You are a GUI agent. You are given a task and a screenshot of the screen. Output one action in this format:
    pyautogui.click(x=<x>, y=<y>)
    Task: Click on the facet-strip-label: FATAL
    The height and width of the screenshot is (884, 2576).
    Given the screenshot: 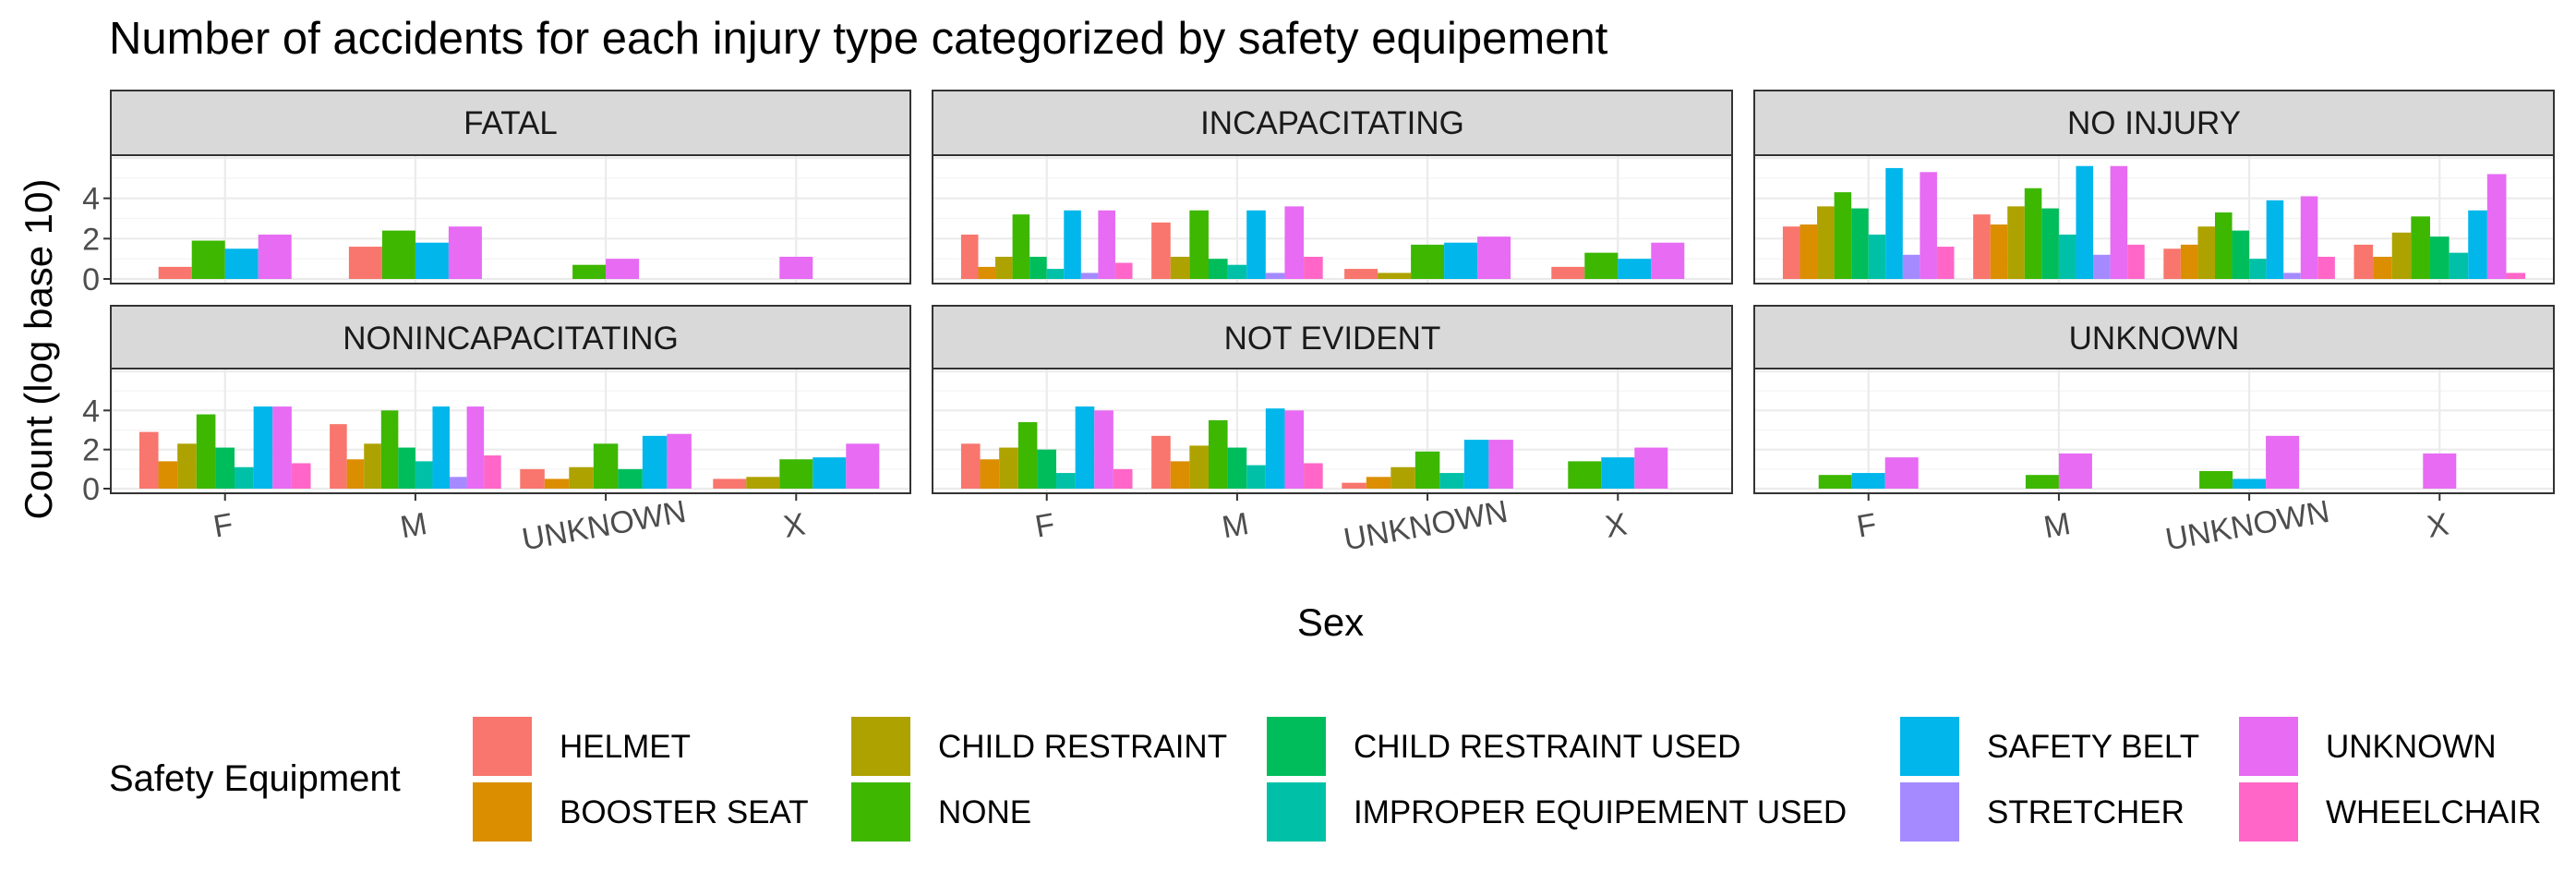 What is the action you would take?
    pyautogui.click(x=510, y=123)
    